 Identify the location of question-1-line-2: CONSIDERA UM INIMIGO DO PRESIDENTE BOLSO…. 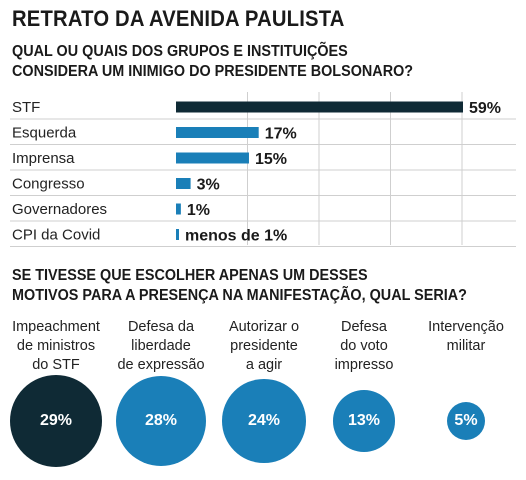
(213, 71).